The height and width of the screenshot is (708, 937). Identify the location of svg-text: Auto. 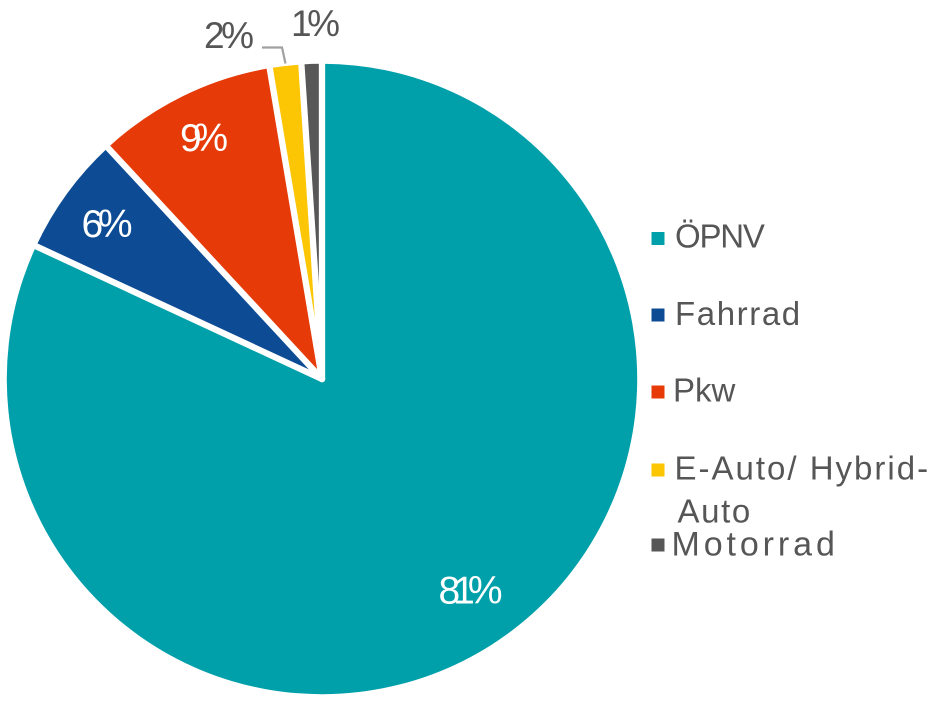
(715, 510).